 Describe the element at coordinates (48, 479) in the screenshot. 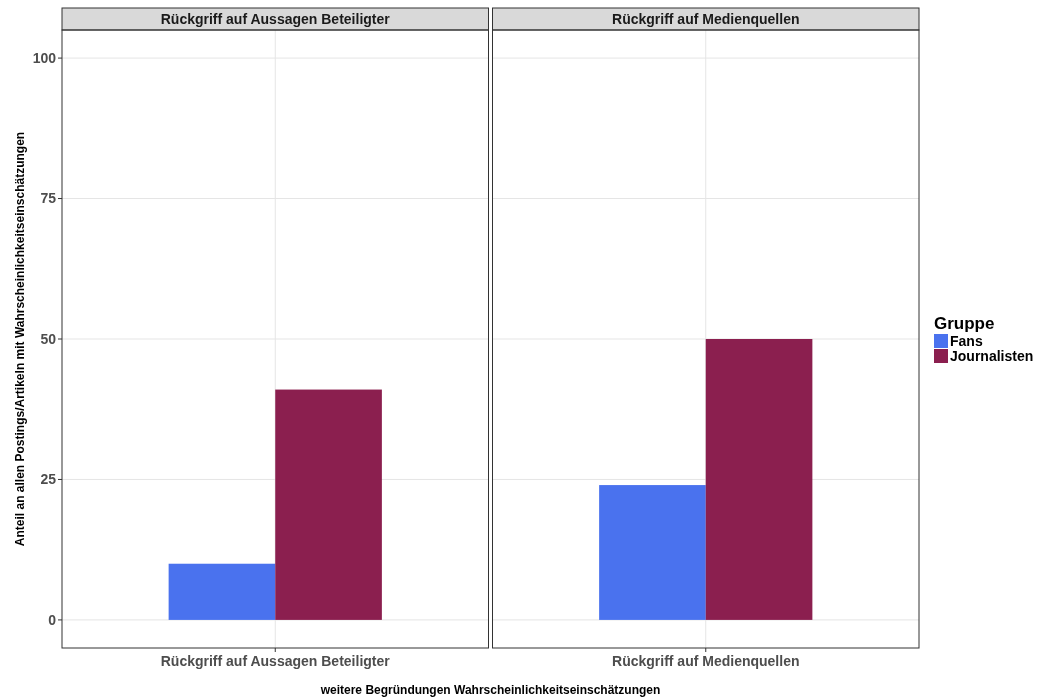

I see `y-tick-label: 25` at that location.